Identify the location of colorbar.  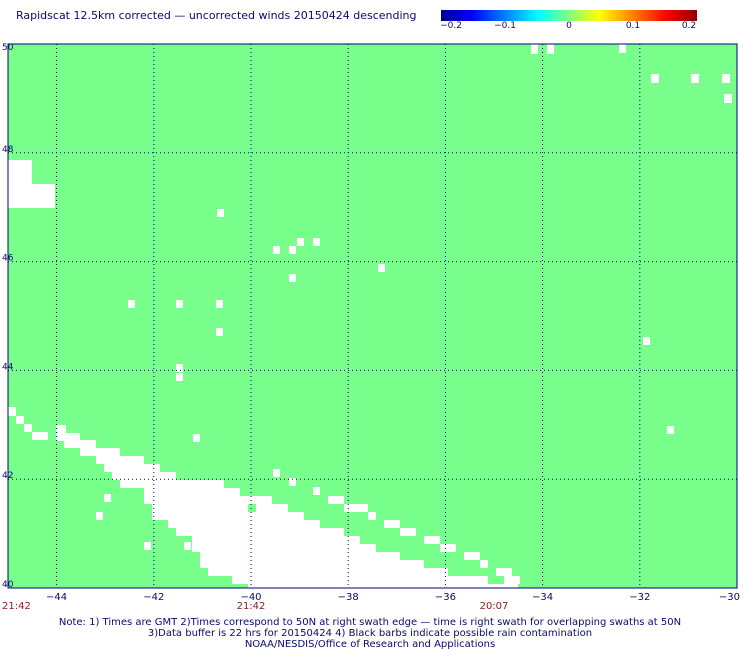
(569, 15).